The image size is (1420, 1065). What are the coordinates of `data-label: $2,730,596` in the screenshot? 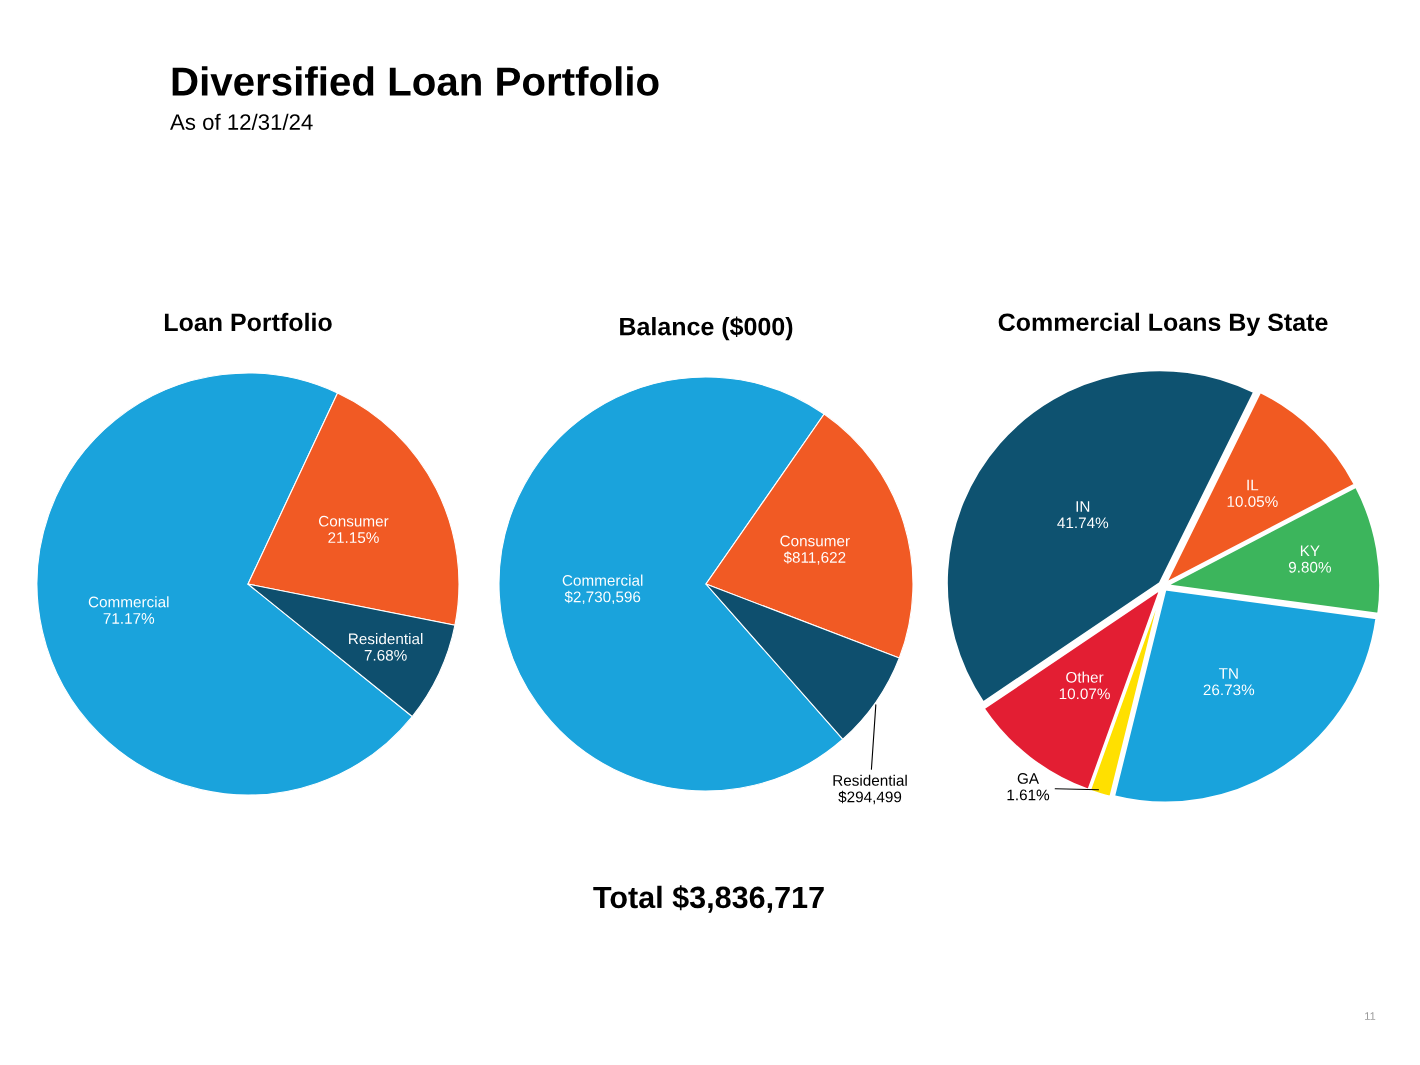 It's located at (602, 597).